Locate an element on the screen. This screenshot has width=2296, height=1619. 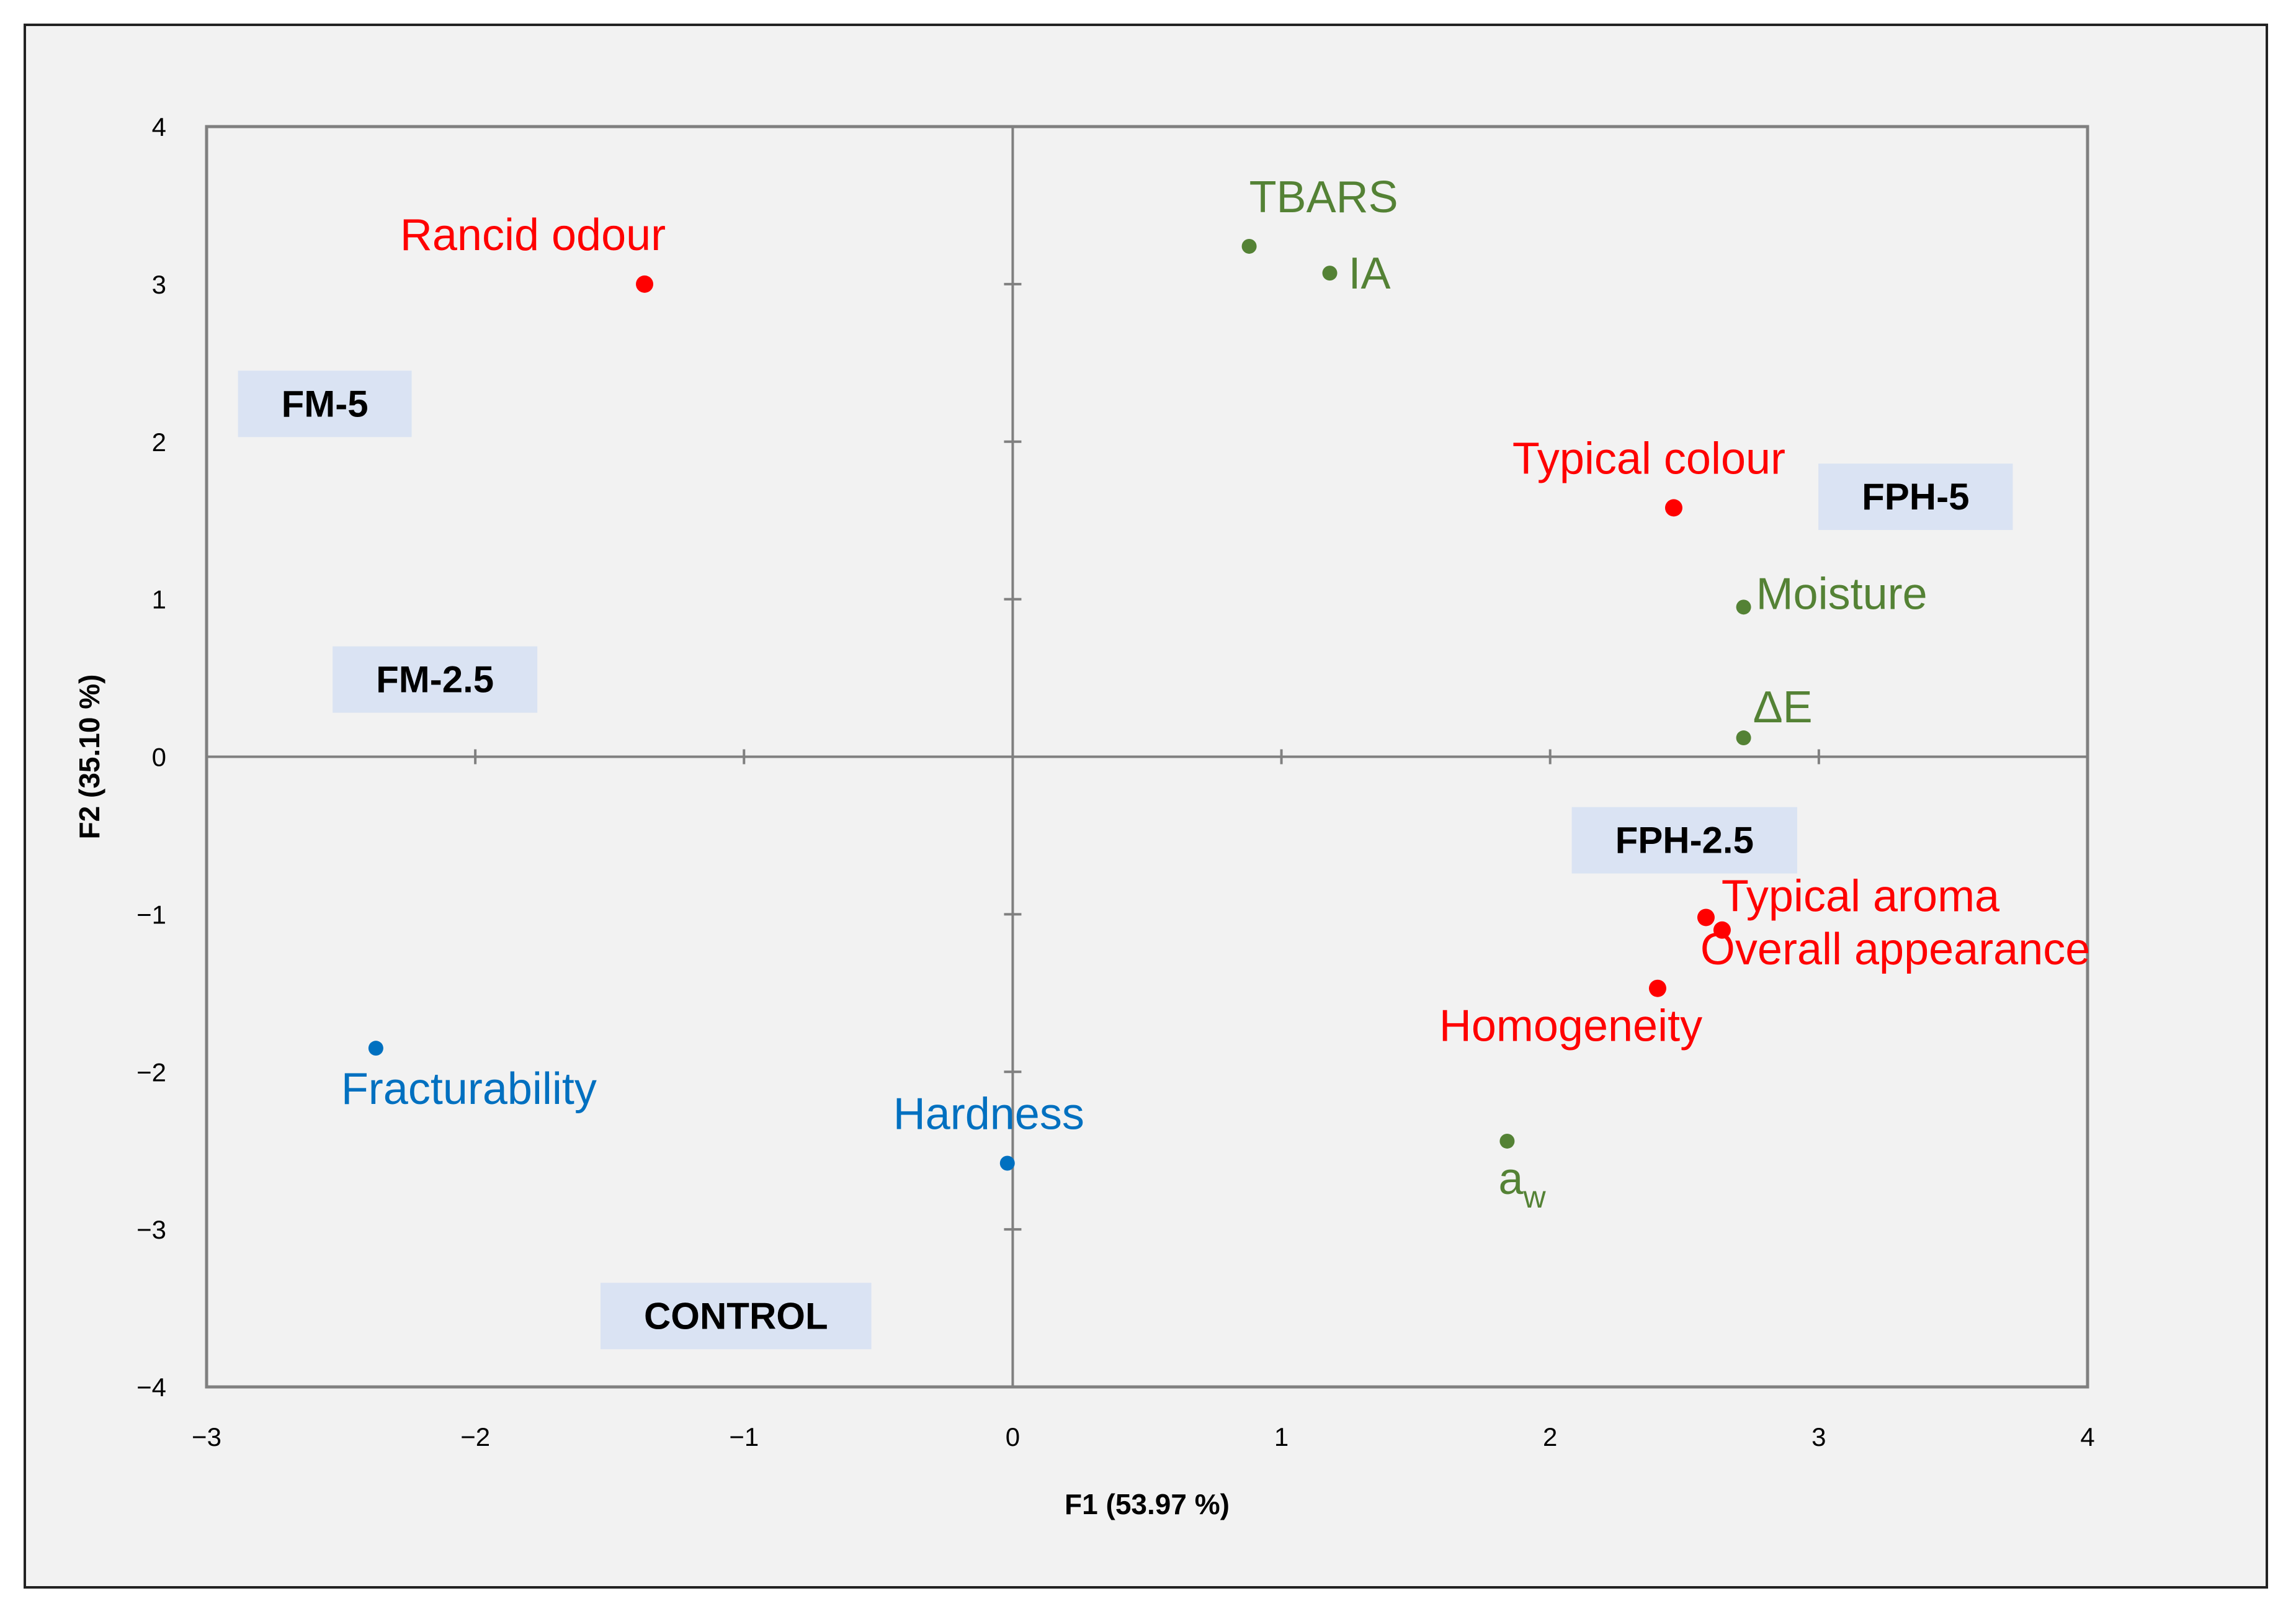
x-tick-label: 0 is located at coordinates (1013, 1436).